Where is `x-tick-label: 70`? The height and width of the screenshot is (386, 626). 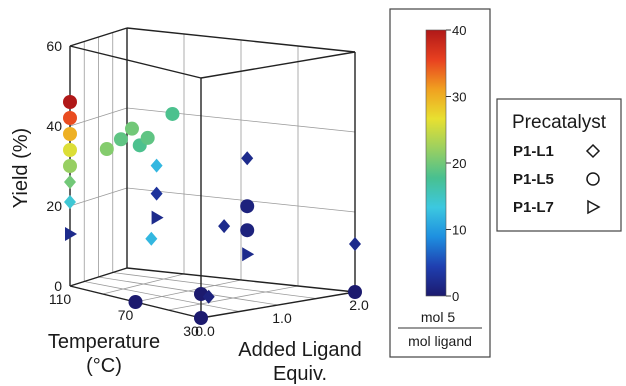 x-tick-label: 70 is located at coordinates (126, 315).